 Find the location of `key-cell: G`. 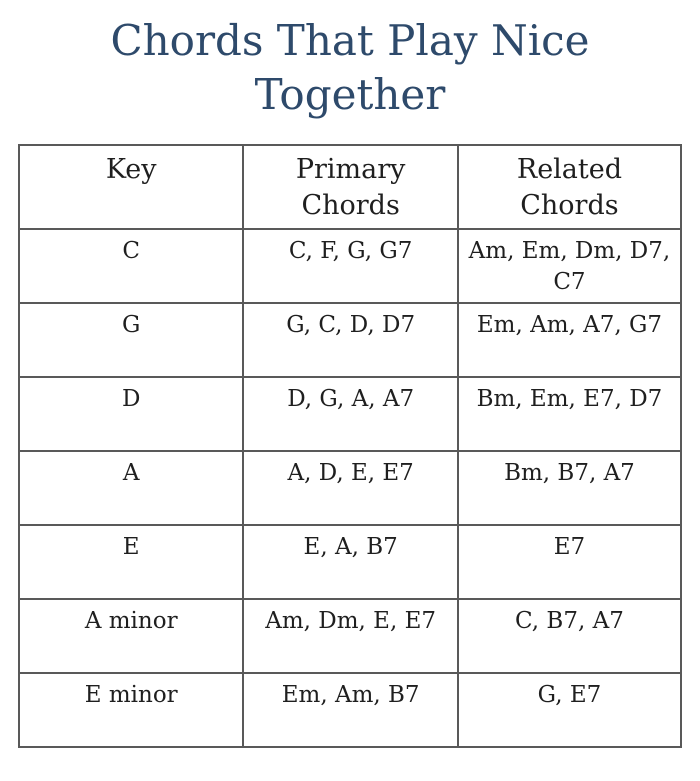

key-cell: G is located at coordinates (131, 340).